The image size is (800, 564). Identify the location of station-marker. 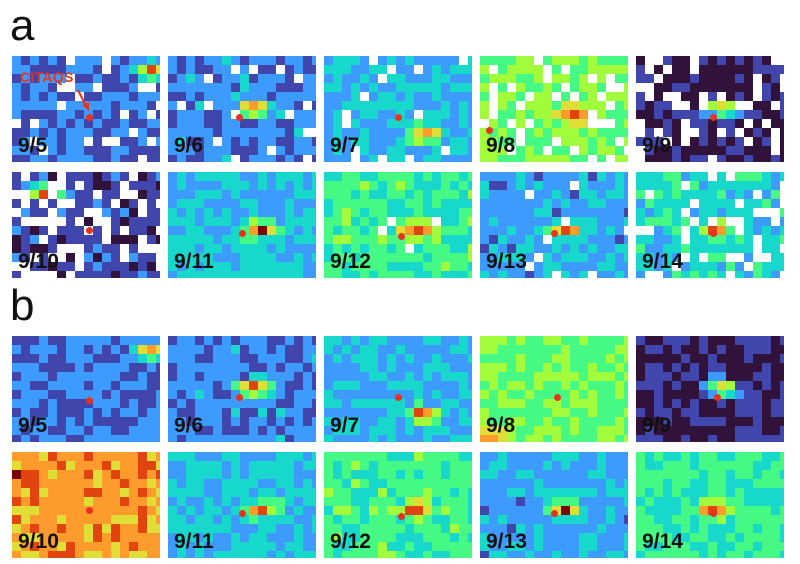
(557, 398).